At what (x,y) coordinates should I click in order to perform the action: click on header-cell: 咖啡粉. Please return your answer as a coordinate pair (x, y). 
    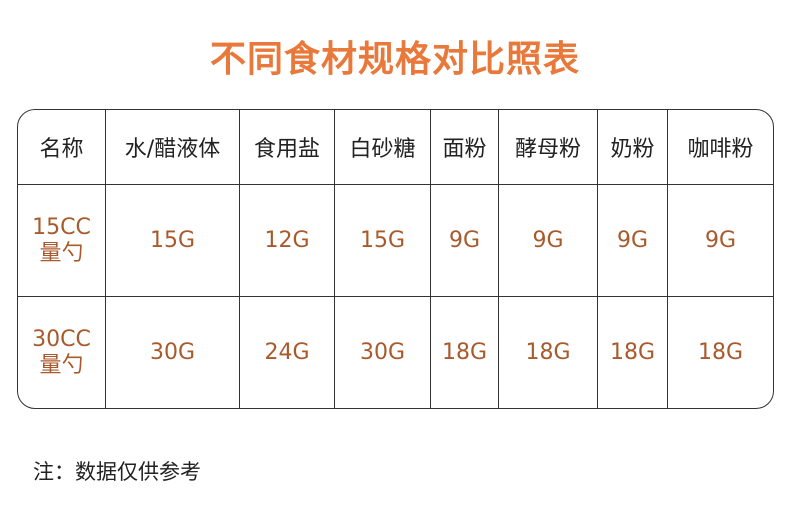
    Looking at the image, I should click on (720, 147).